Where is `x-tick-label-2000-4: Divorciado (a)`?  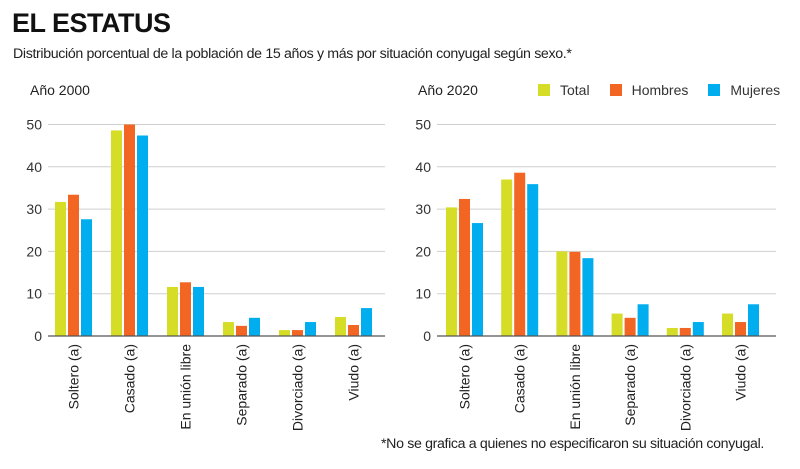
x-tick-label-2000-4: Divorciado (a) is located at coordinates (298, 387).